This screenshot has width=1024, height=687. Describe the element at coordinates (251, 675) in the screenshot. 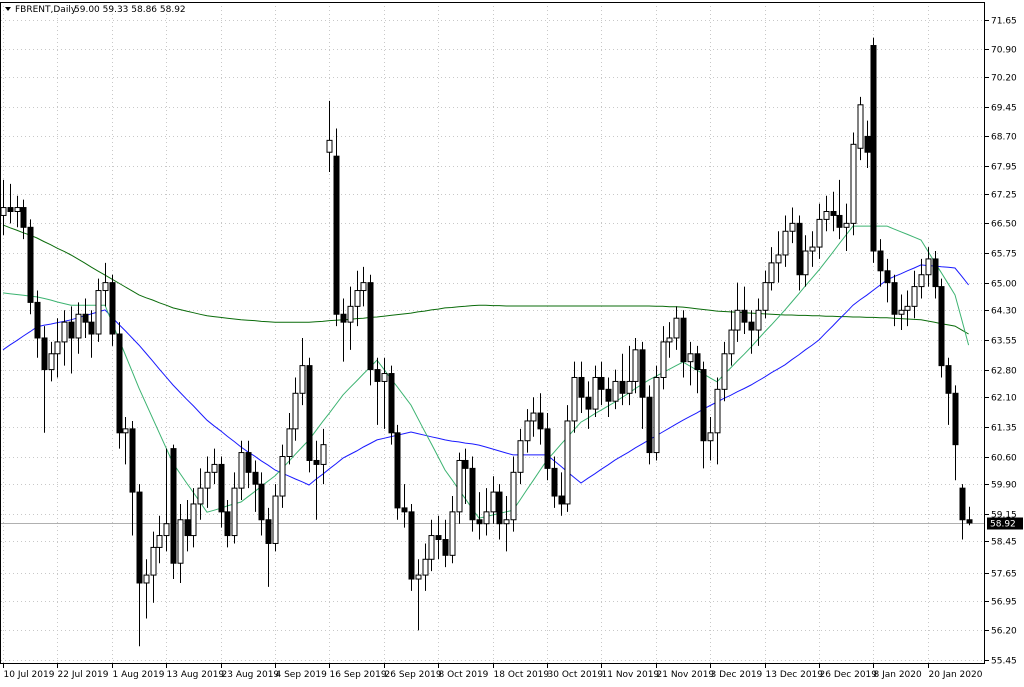

I see `x-tick-label: 23 Aug 2019` at that location.